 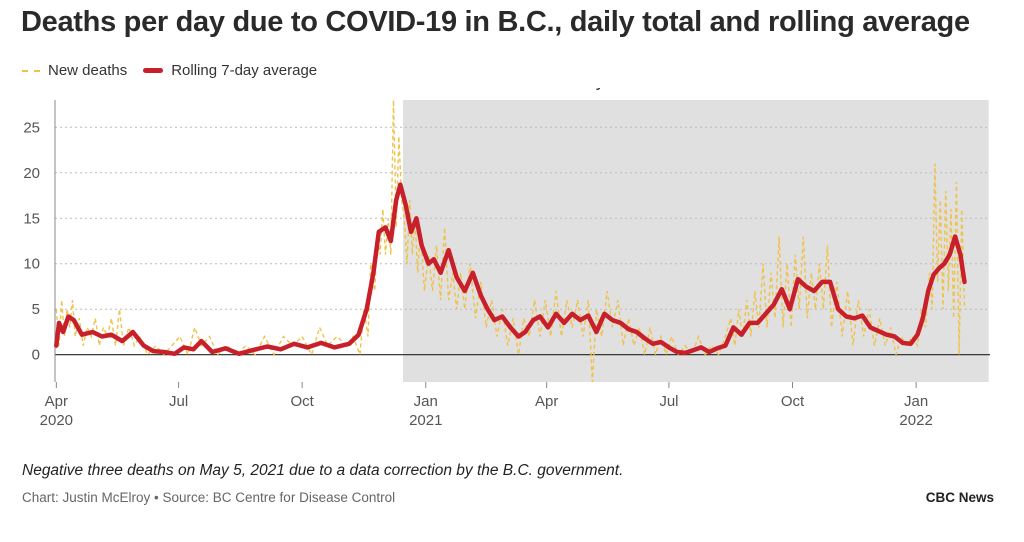 I want to click on x-tick-year-7: 2022, so click(x=915, y=420).